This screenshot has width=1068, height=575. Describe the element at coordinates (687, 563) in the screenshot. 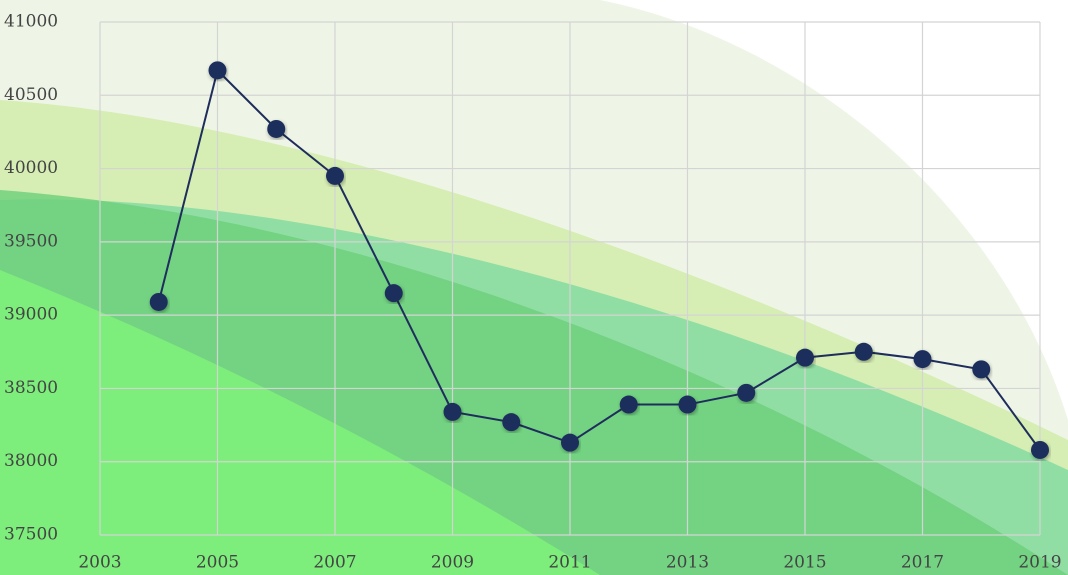

I see `x-tick-label: 2013` at that location.